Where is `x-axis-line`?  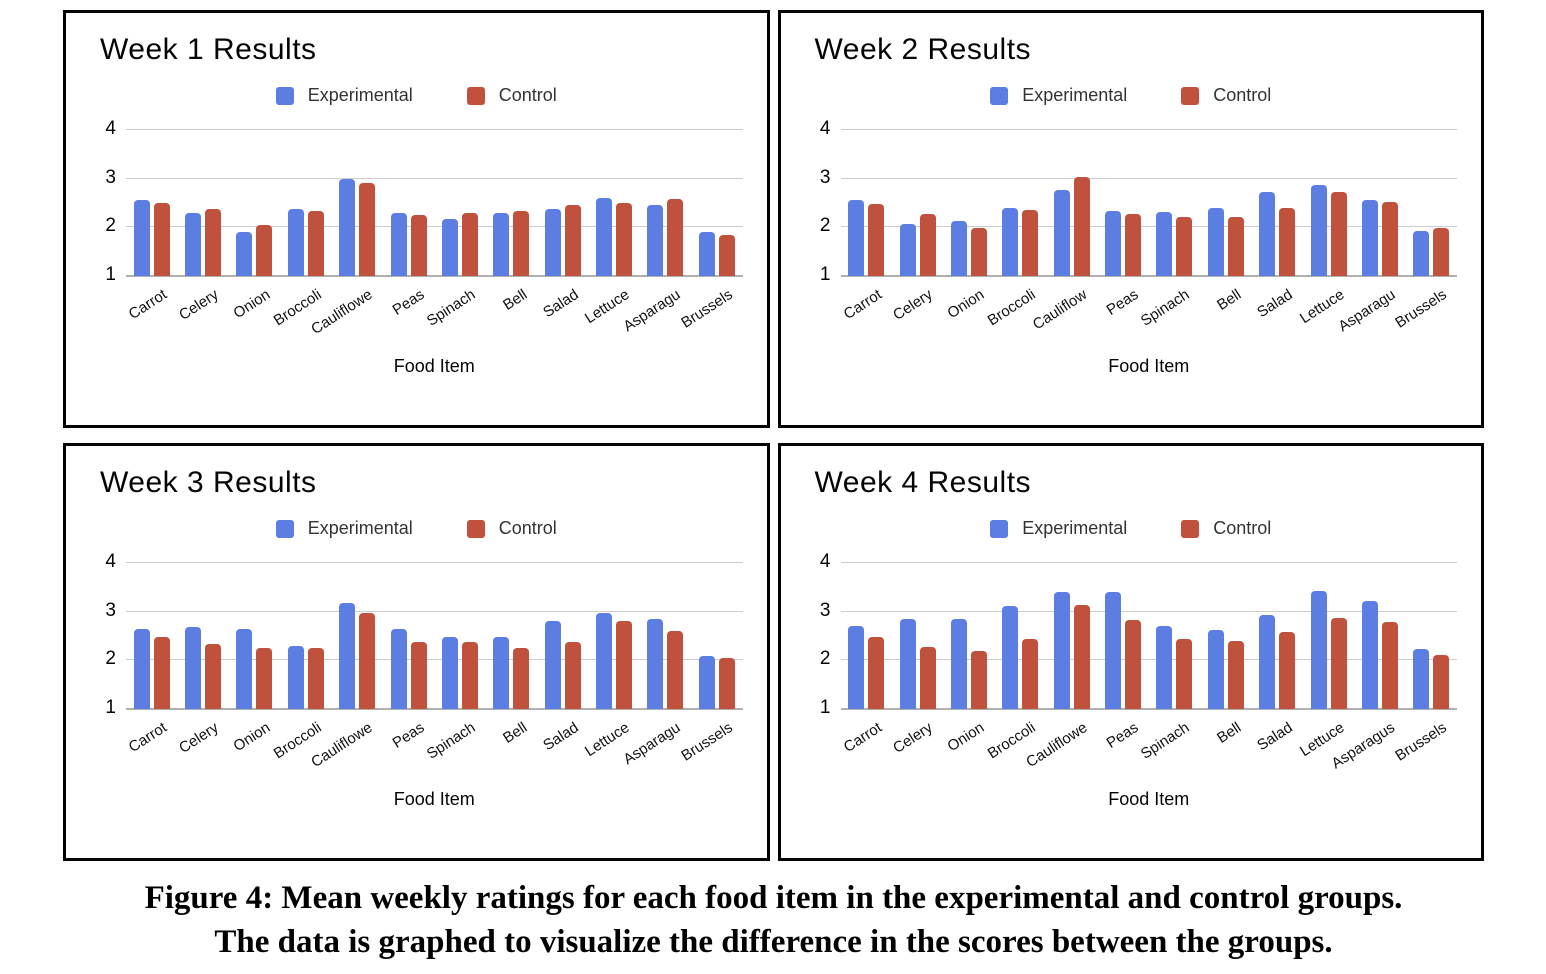 x-axis-line is located at coordinates (1148, 276).